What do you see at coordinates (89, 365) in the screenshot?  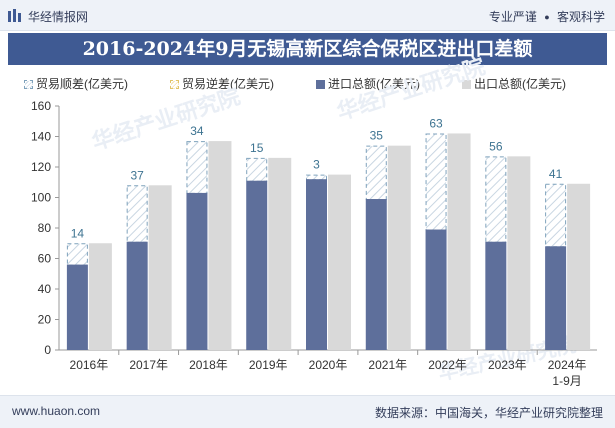 I see `x-tick-label: 2016年` at bounding box center [89, 365].